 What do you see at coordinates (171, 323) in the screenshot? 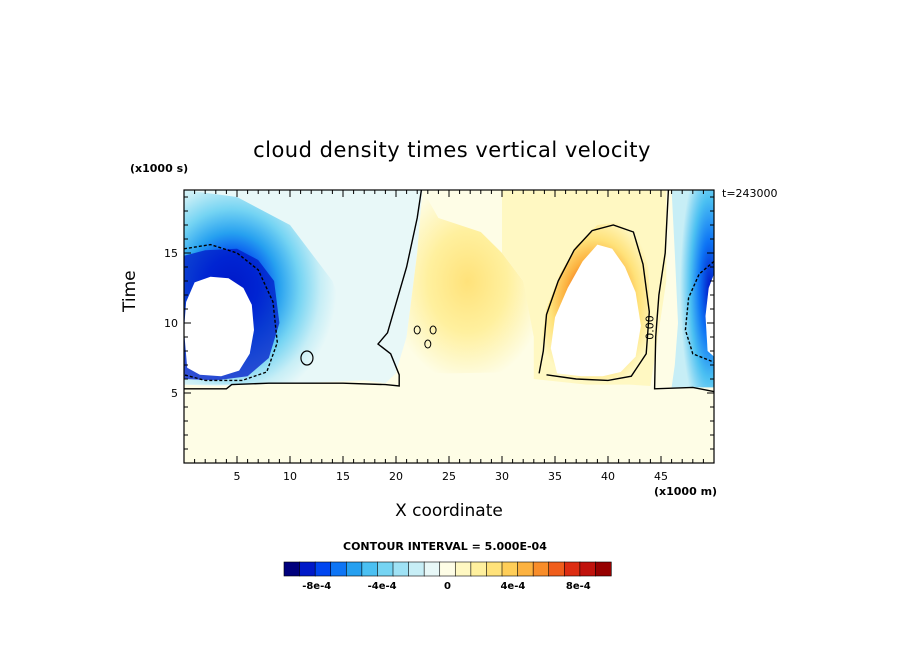
I see `y-tick-label: 10` at bounding box center [171, 323].